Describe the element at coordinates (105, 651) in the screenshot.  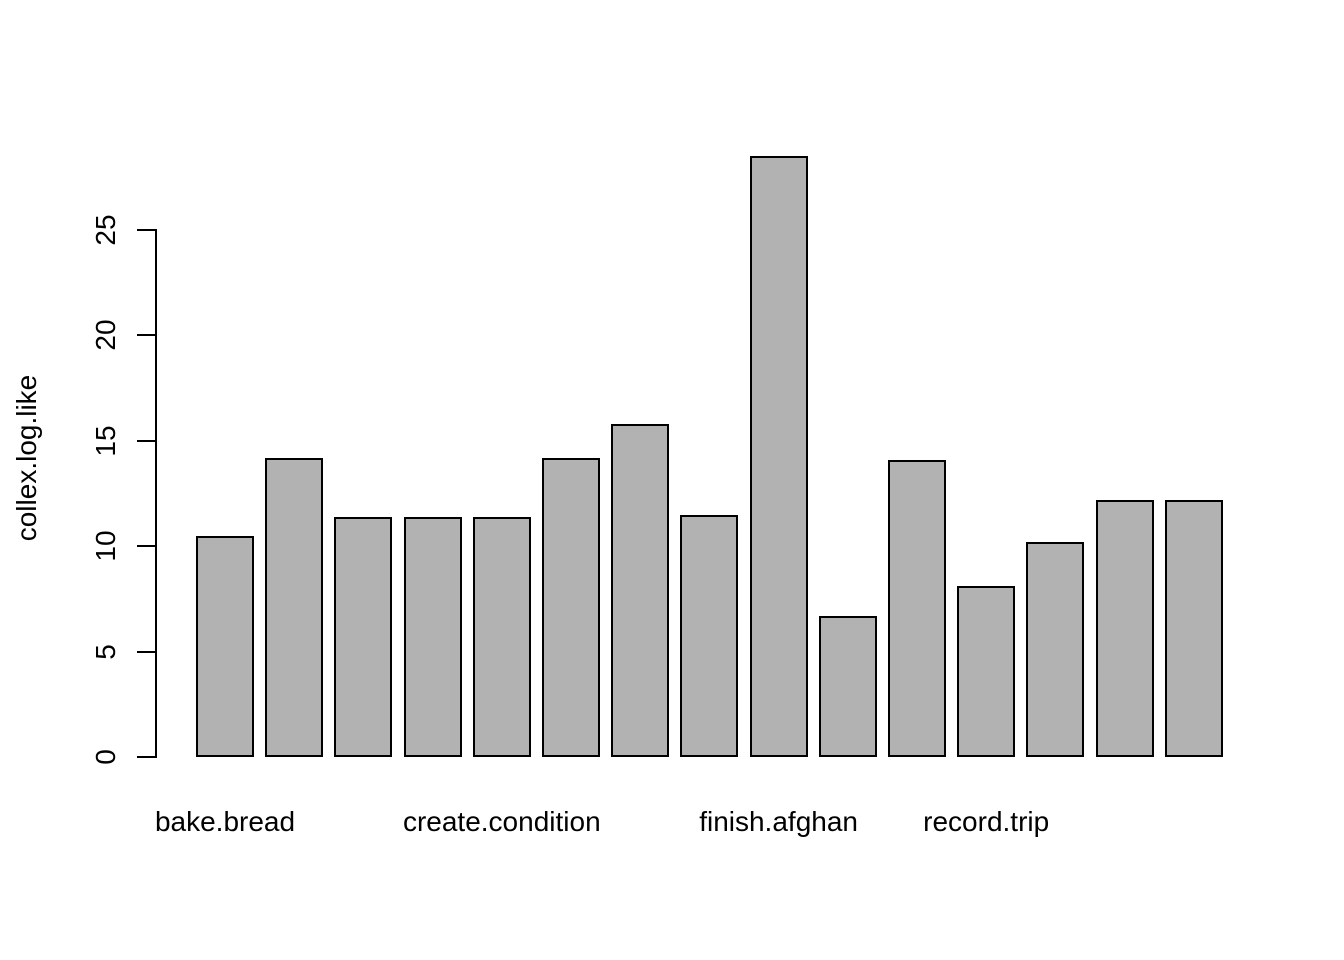
I see `y-tick-label: 5` at that location.